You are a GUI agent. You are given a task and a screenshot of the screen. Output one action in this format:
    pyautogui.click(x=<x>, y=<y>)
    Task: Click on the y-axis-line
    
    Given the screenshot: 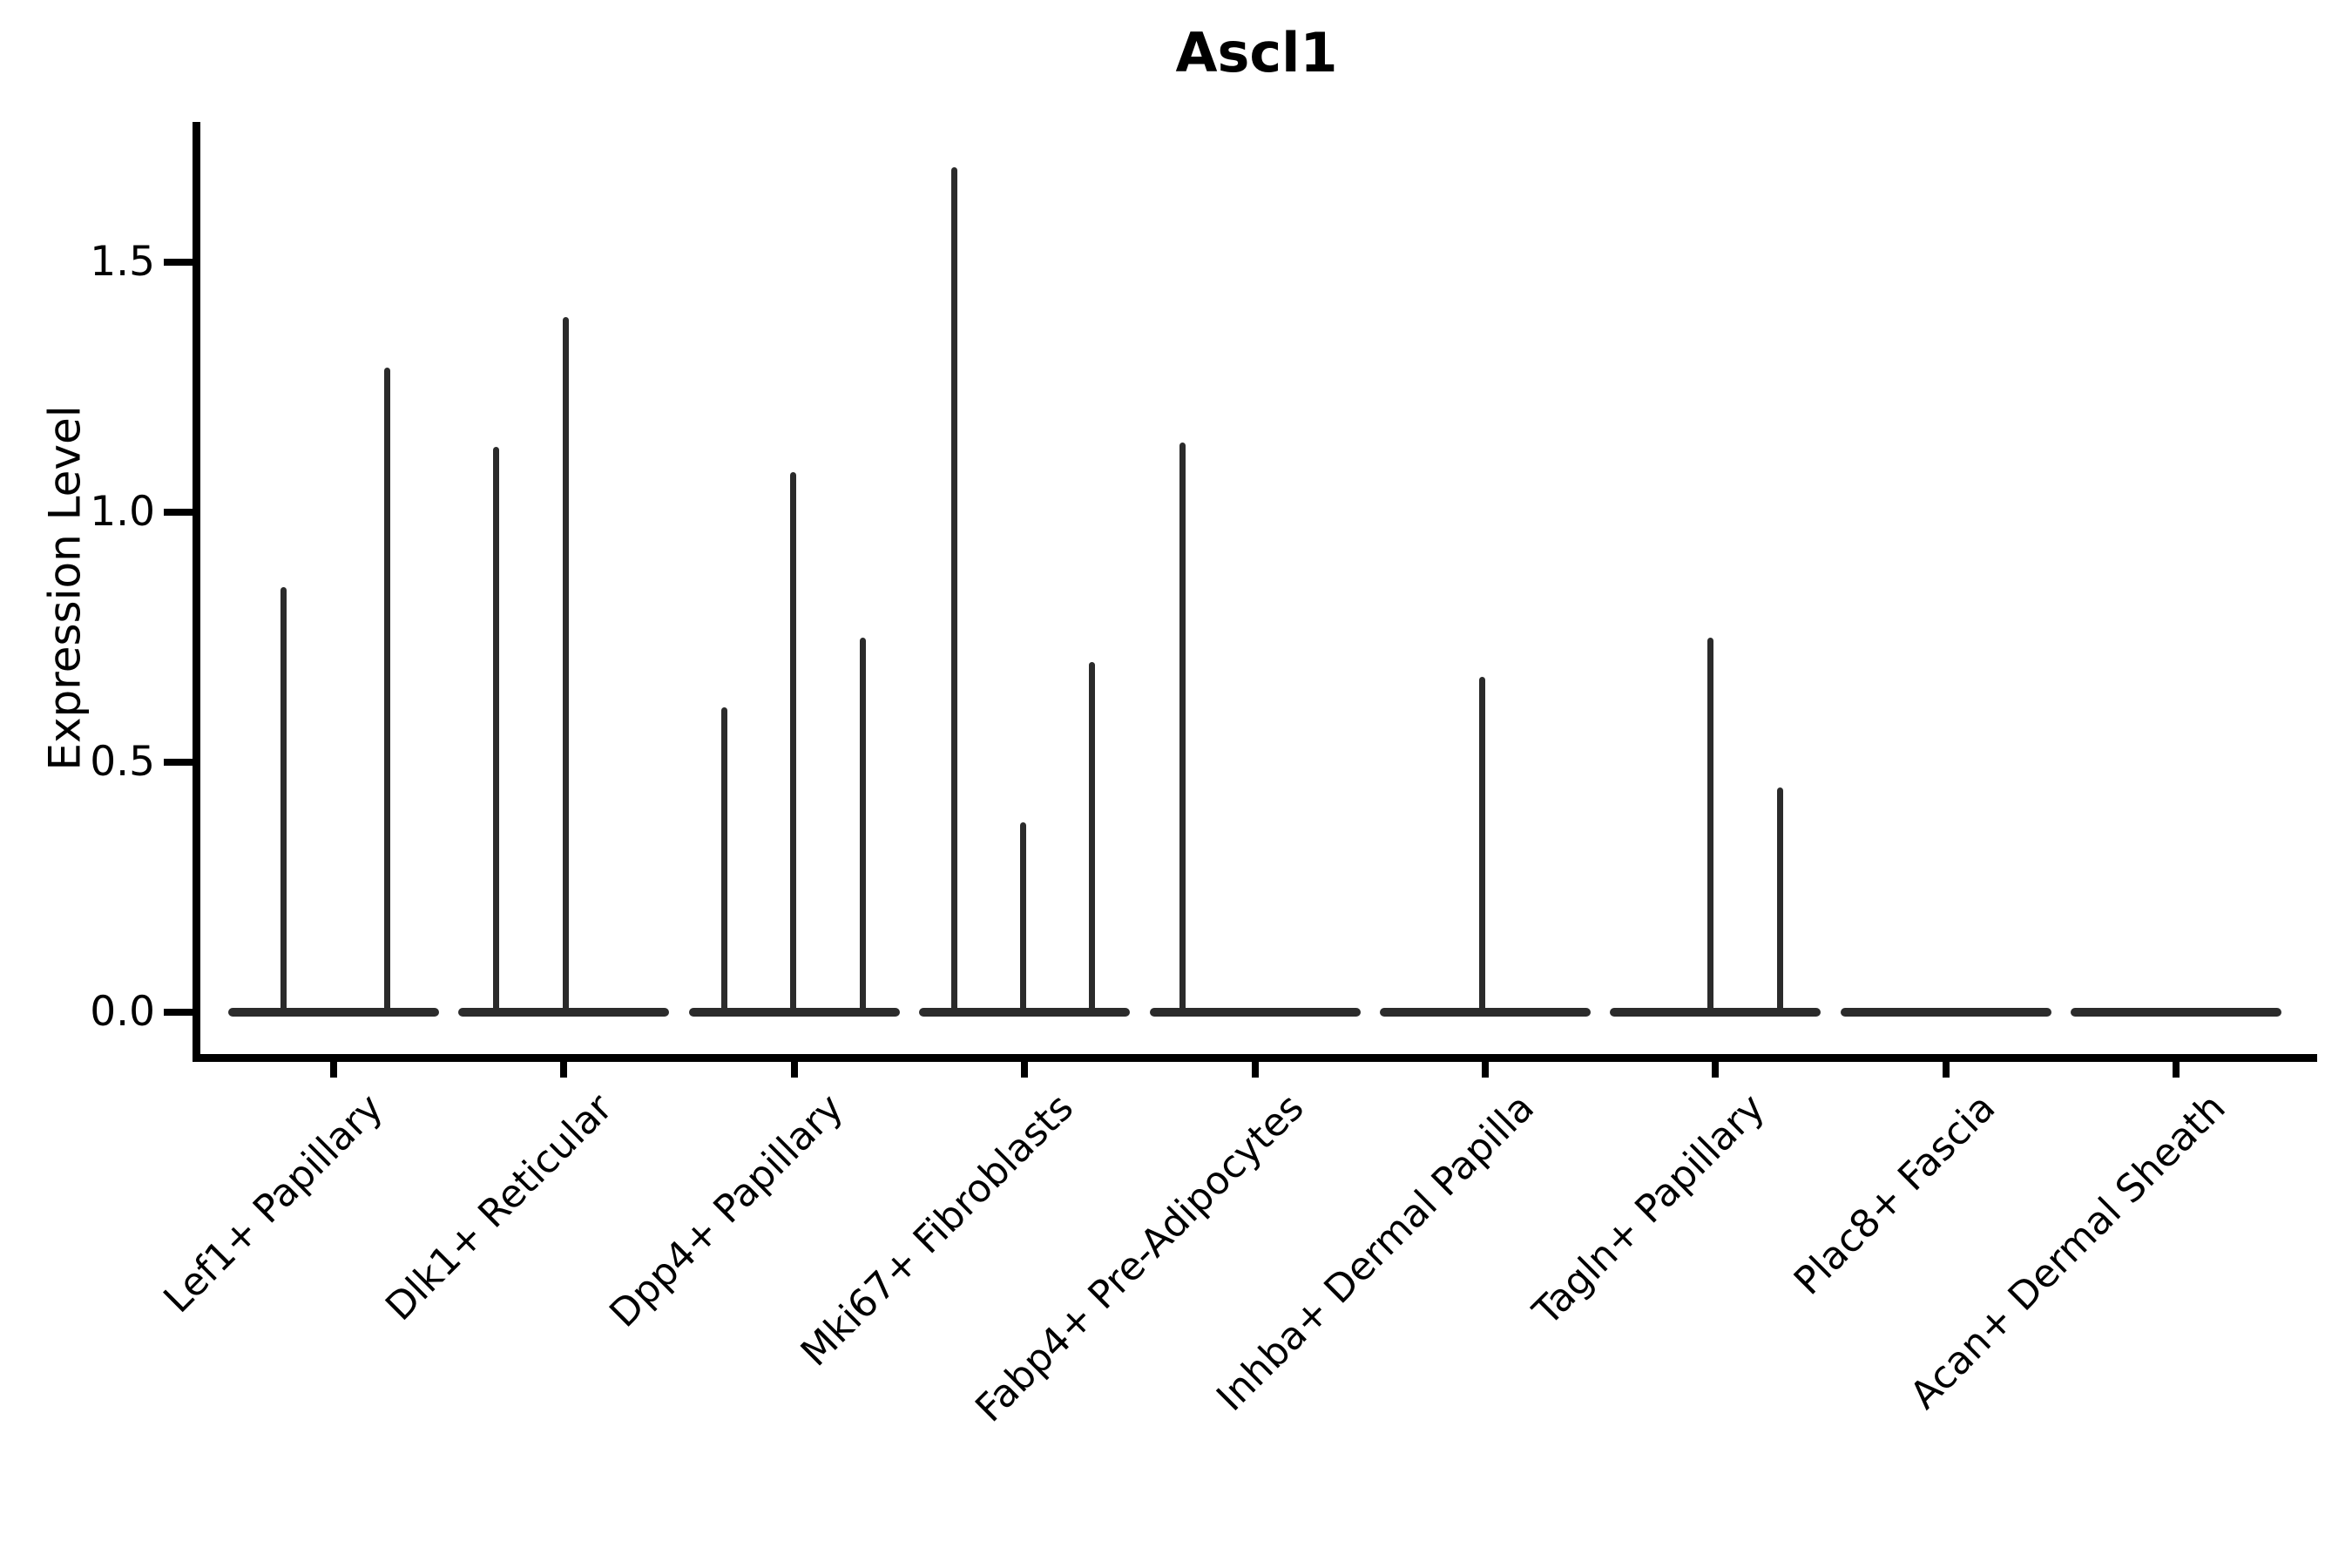 What is the action you would take?
    pyautogui.click(x=196, y=592)
    